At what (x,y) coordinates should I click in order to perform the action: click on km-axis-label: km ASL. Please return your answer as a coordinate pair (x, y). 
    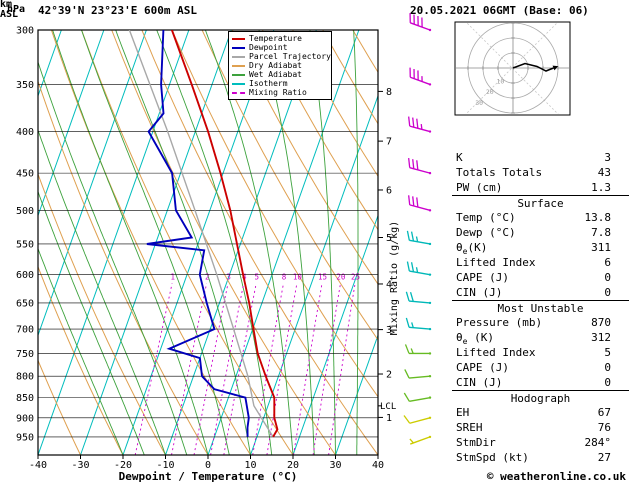
    Looking at the image, I should click on (314, 10).